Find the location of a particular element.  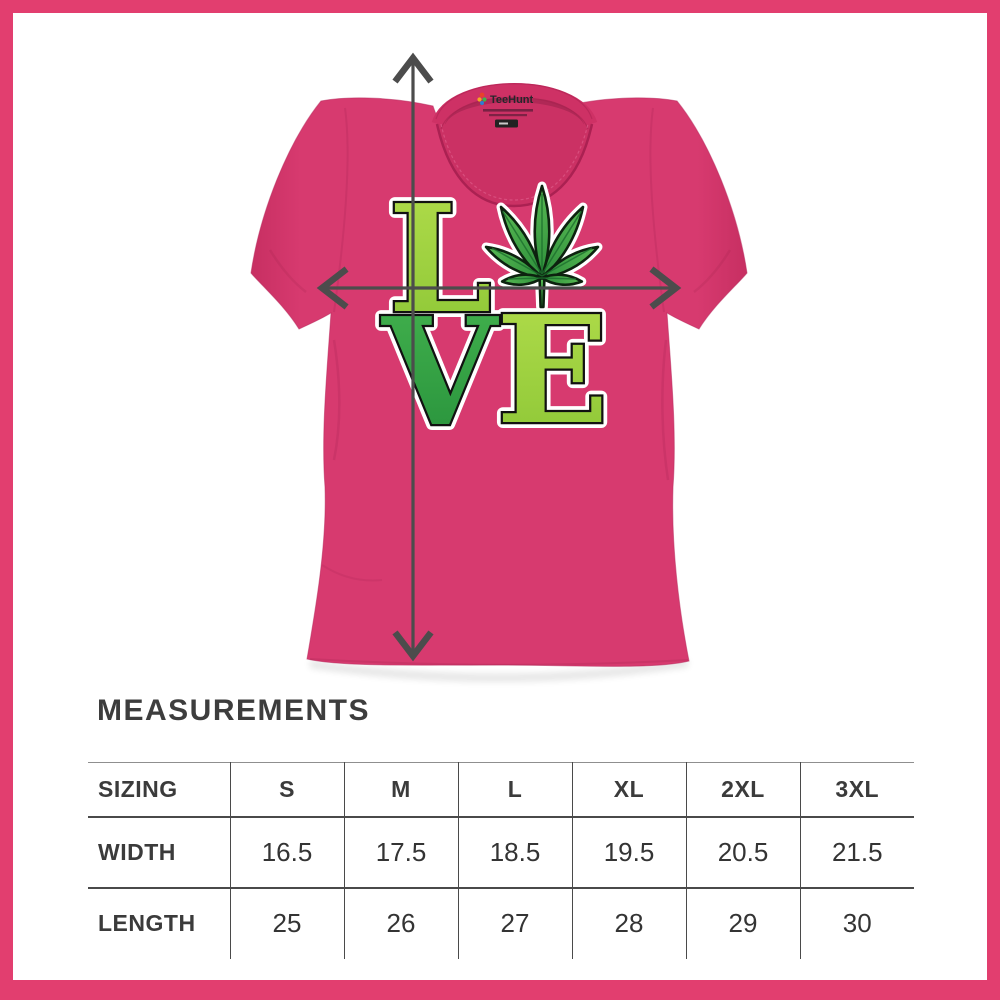

page-title: MEASUREMENTS is located at coordinates (234, 710).